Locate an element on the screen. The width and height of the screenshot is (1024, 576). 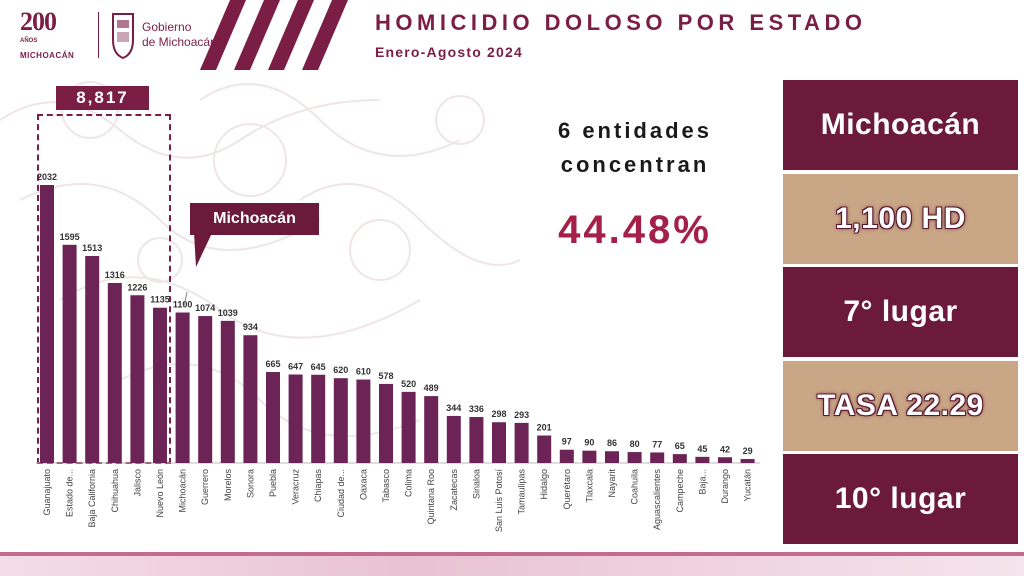
category-label: Jalisco is located at coordinates (137, 483).